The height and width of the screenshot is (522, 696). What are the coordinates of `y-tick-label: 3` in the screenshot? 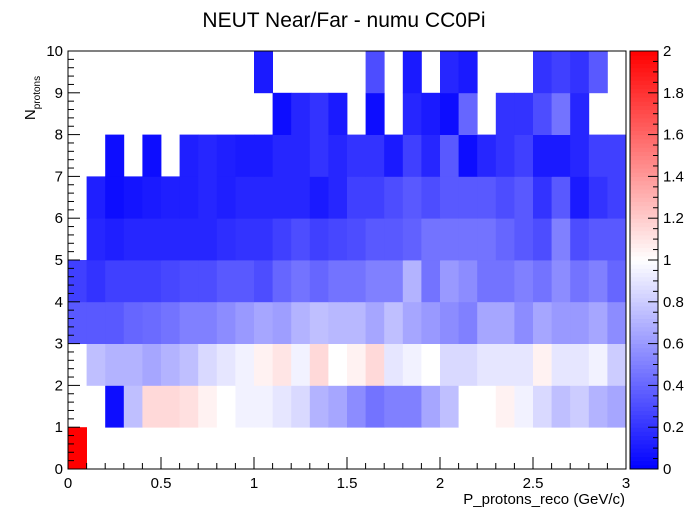 It's located at (59, 344).